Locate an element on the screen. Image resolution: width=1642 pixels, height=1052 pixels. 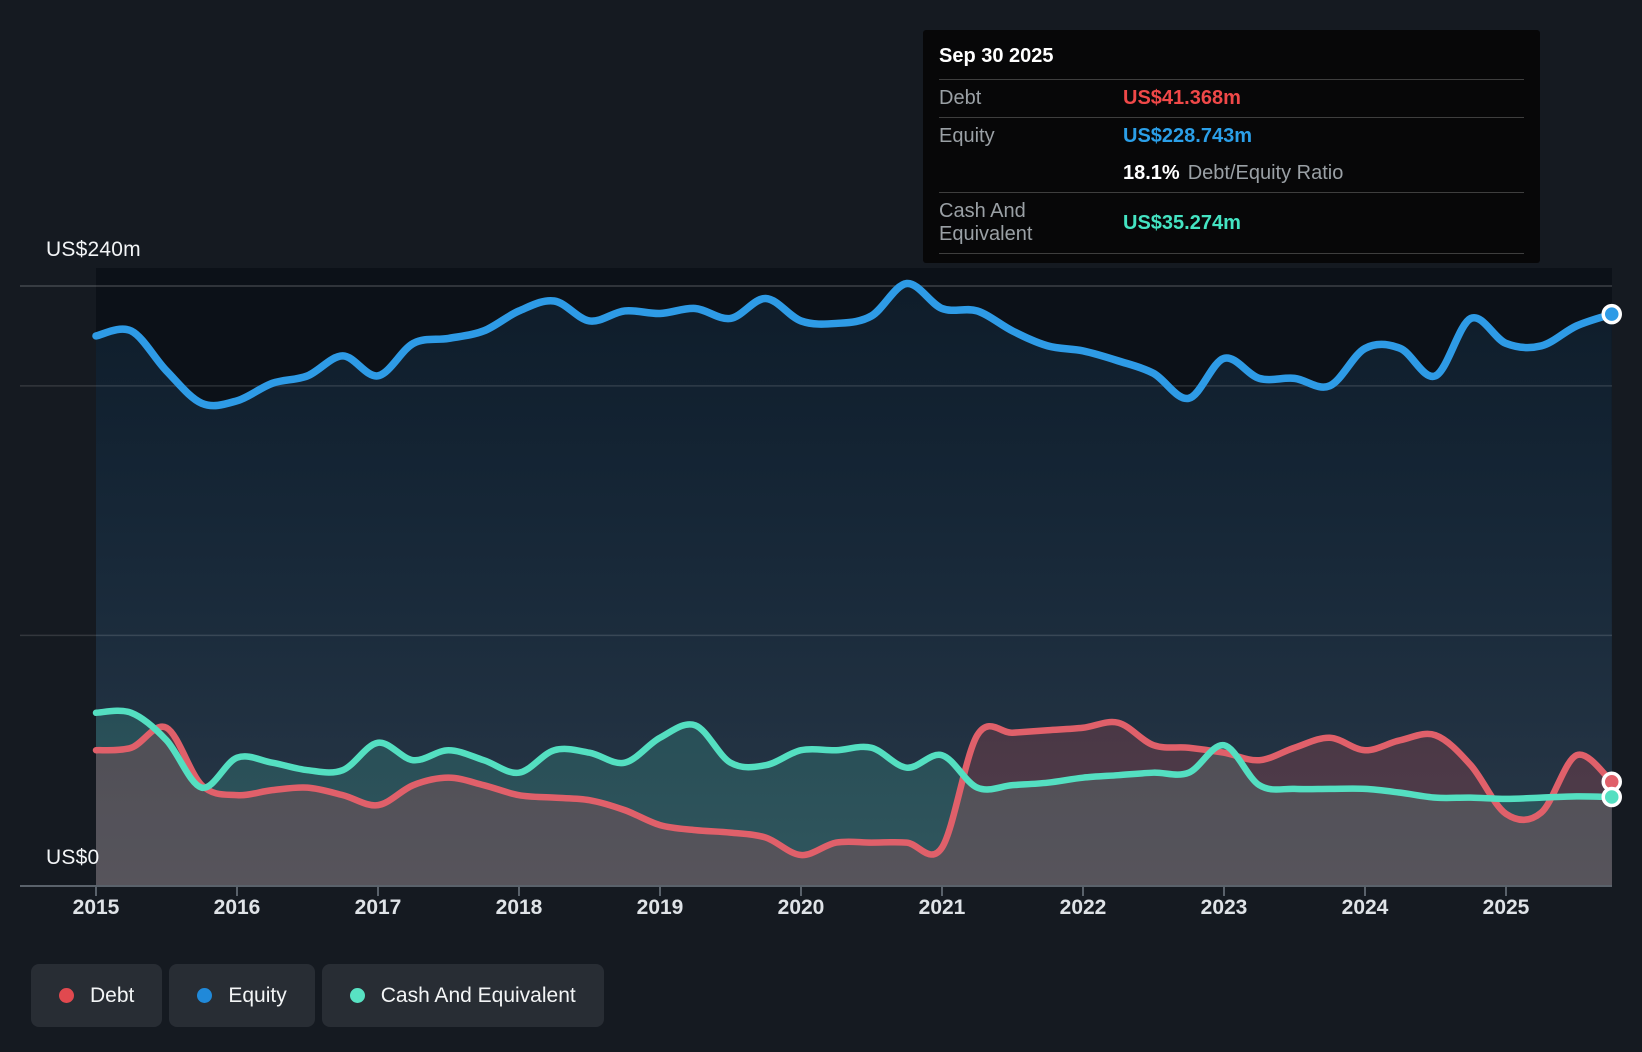
tooltip-ratio-suffix: Debt/Equity Ratio is located at coordinates (1265, 173).